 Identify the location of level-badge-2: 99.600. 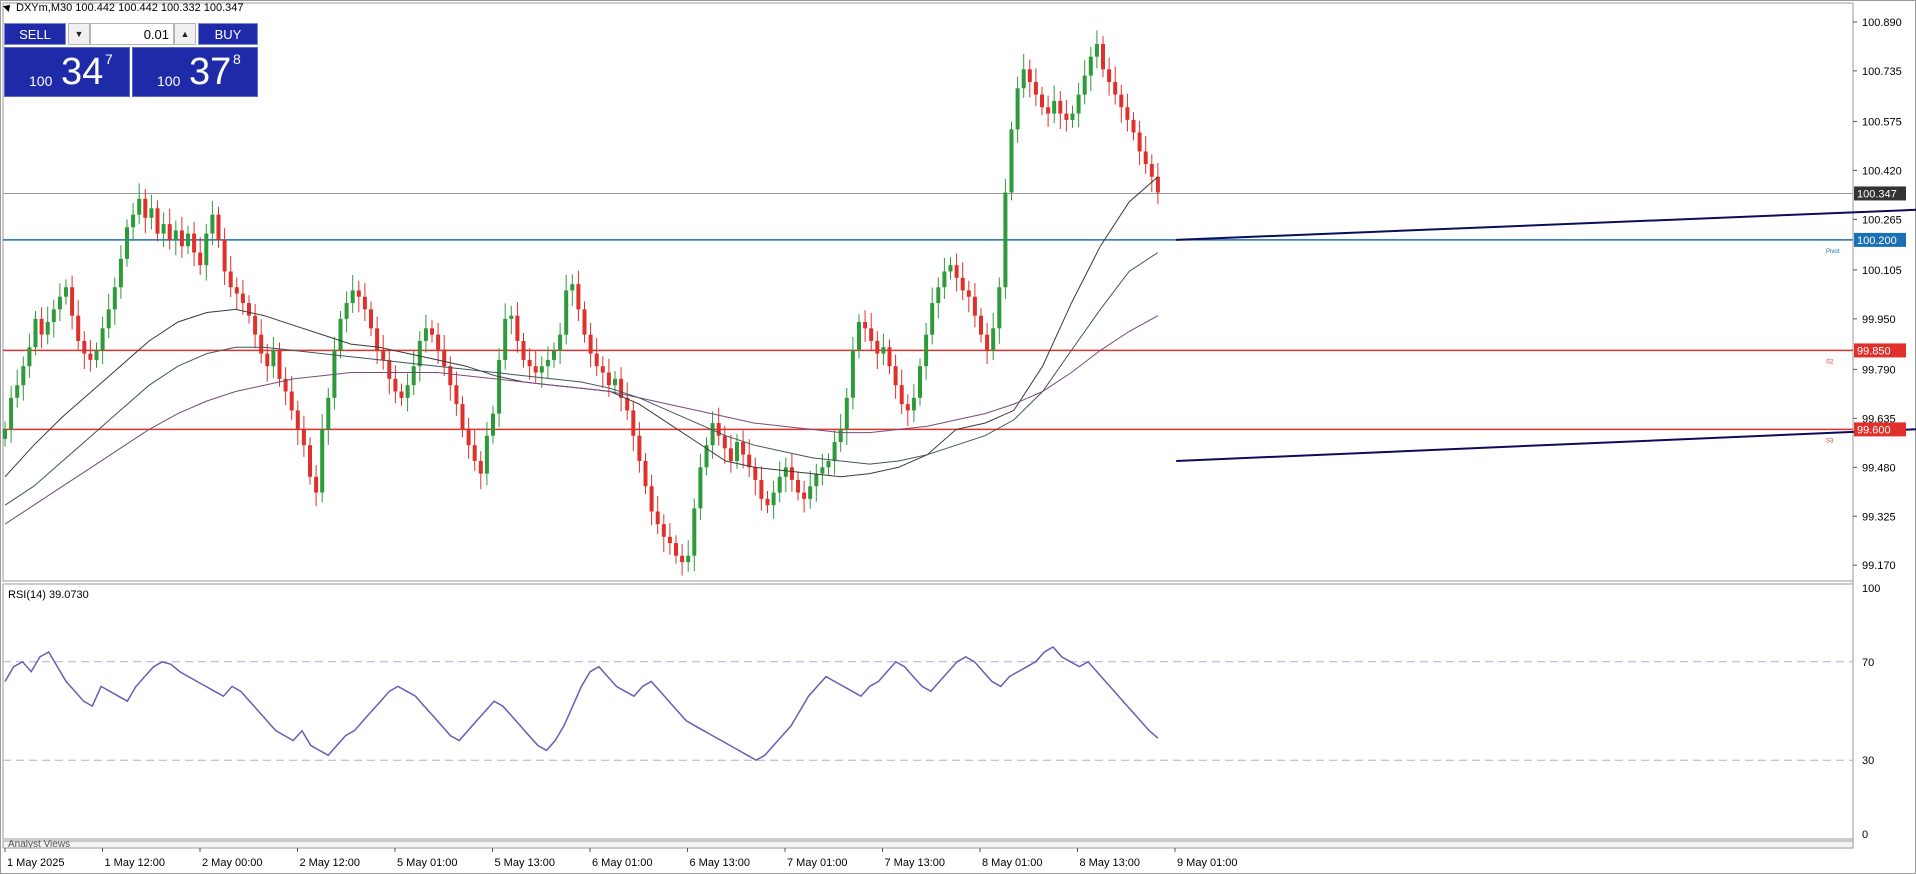
(1874, 430).